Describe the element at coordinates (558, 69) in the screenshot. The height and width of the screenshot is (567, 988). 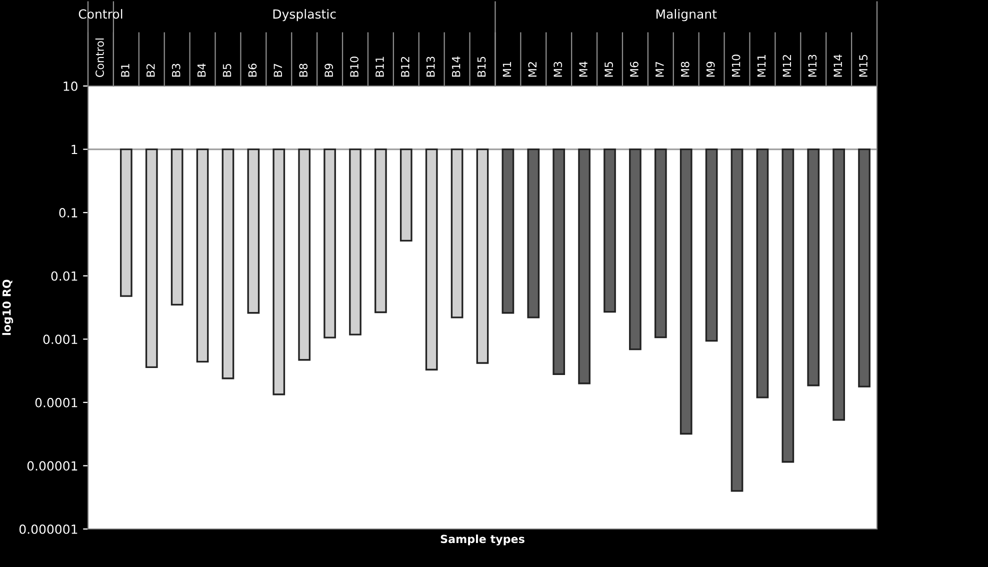
I see `x-tick-label: M3` at that location.